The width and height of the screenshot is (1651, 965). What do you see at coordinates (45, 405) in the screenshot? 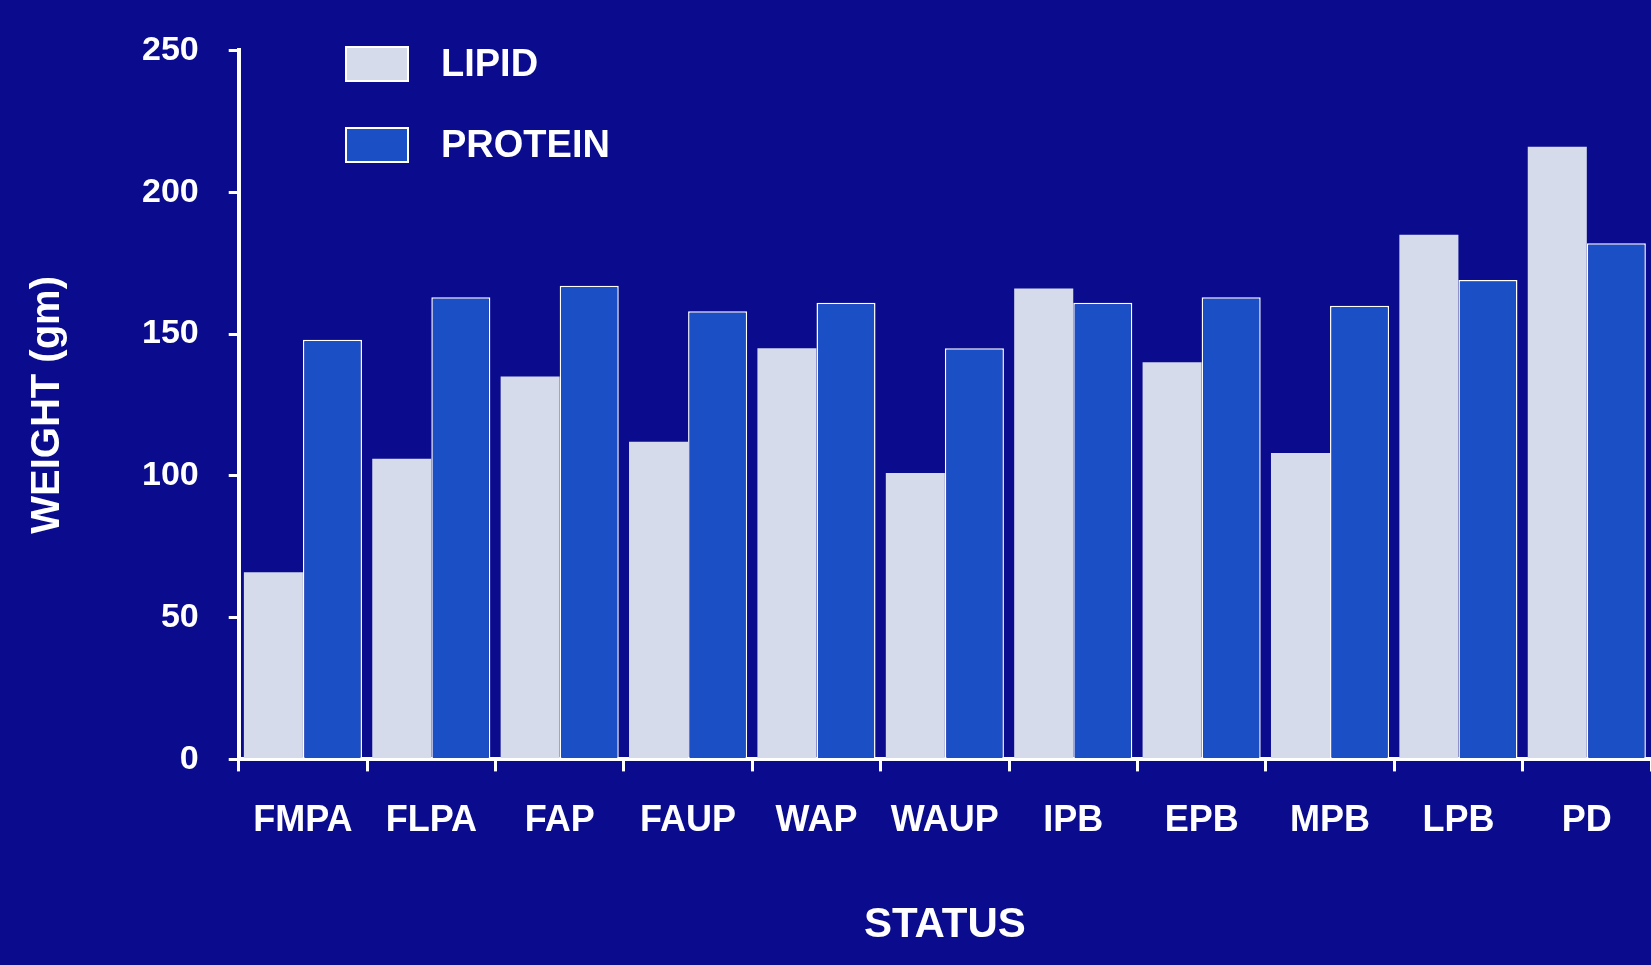
I see `y-axis-title: WEIGHT (gm)` at bounding box center [45, 405].